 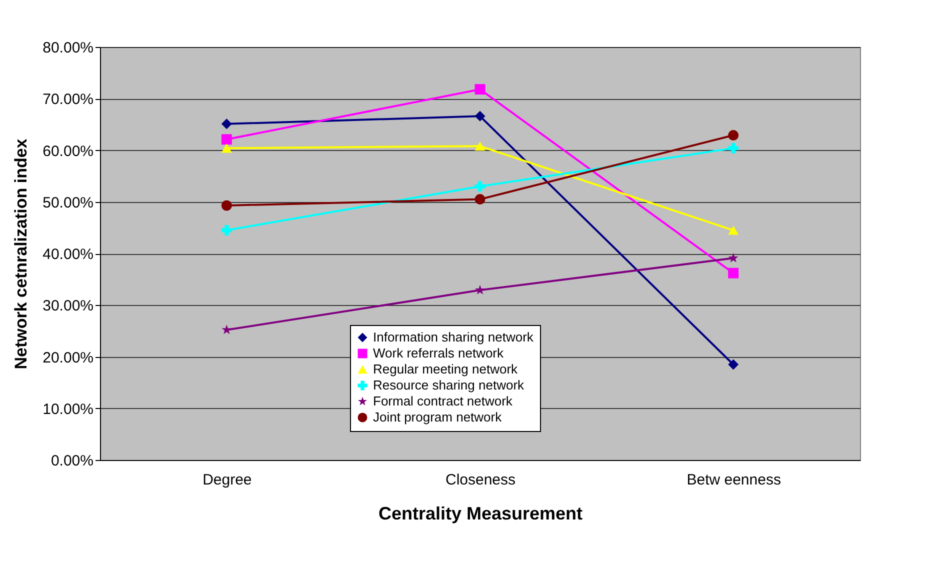 I want to click on y-tick-label: 40.00%, so click(x=68, y=254).